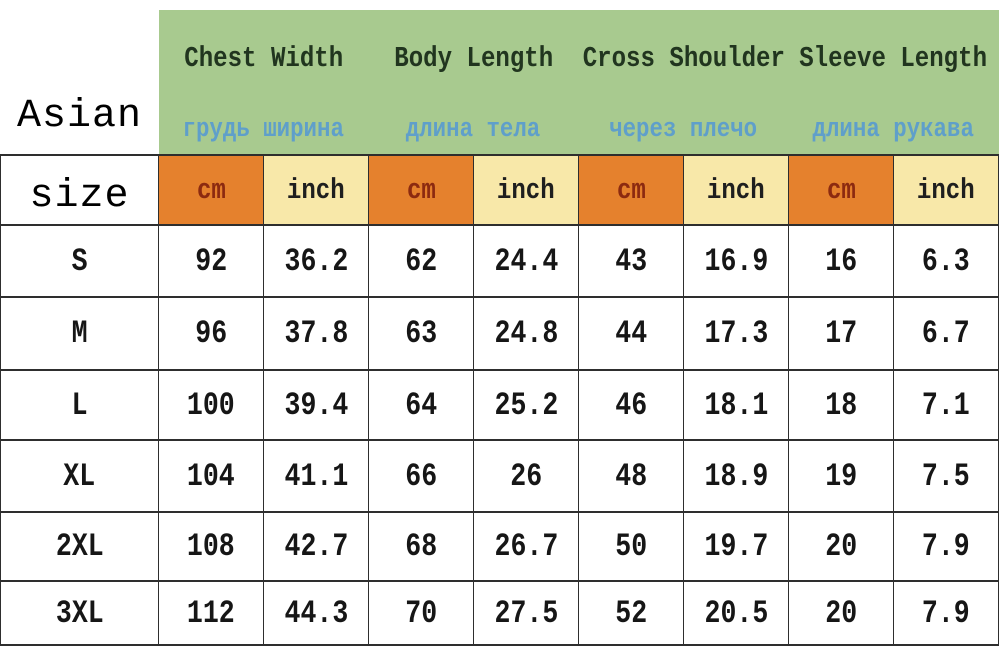 This screenshot has width=1000, height=655. I want to click on header-en-chest-width: Chest Width, so click(263, 58).